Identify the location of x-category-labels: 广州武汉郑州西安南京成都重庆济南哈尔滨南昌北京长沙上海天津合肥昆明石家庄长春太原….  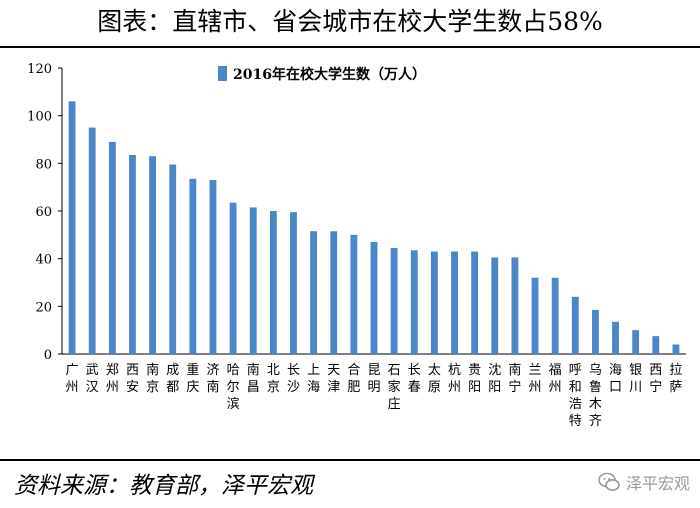
(374, 395).